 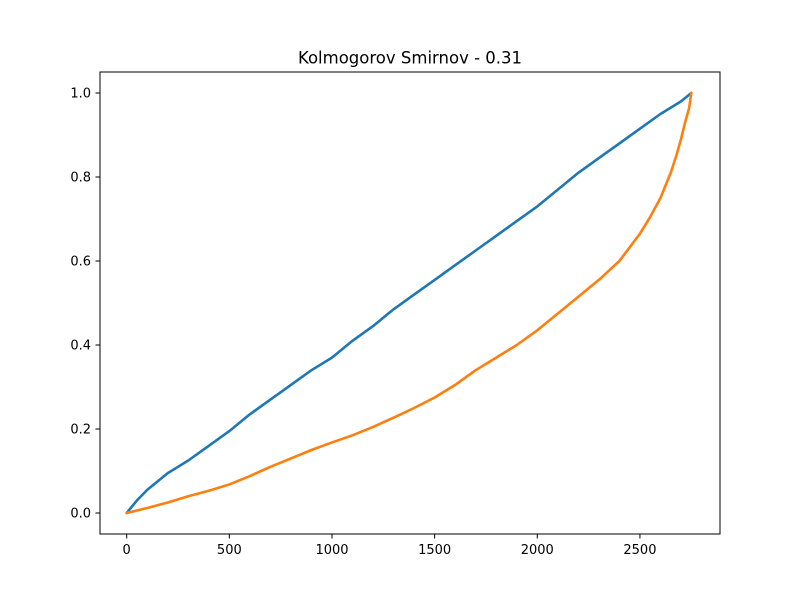 What do you see at coordinates (537, 550) in the screenshot?
I see `x-tick-label: 2000` at bounding box center [537, 550].